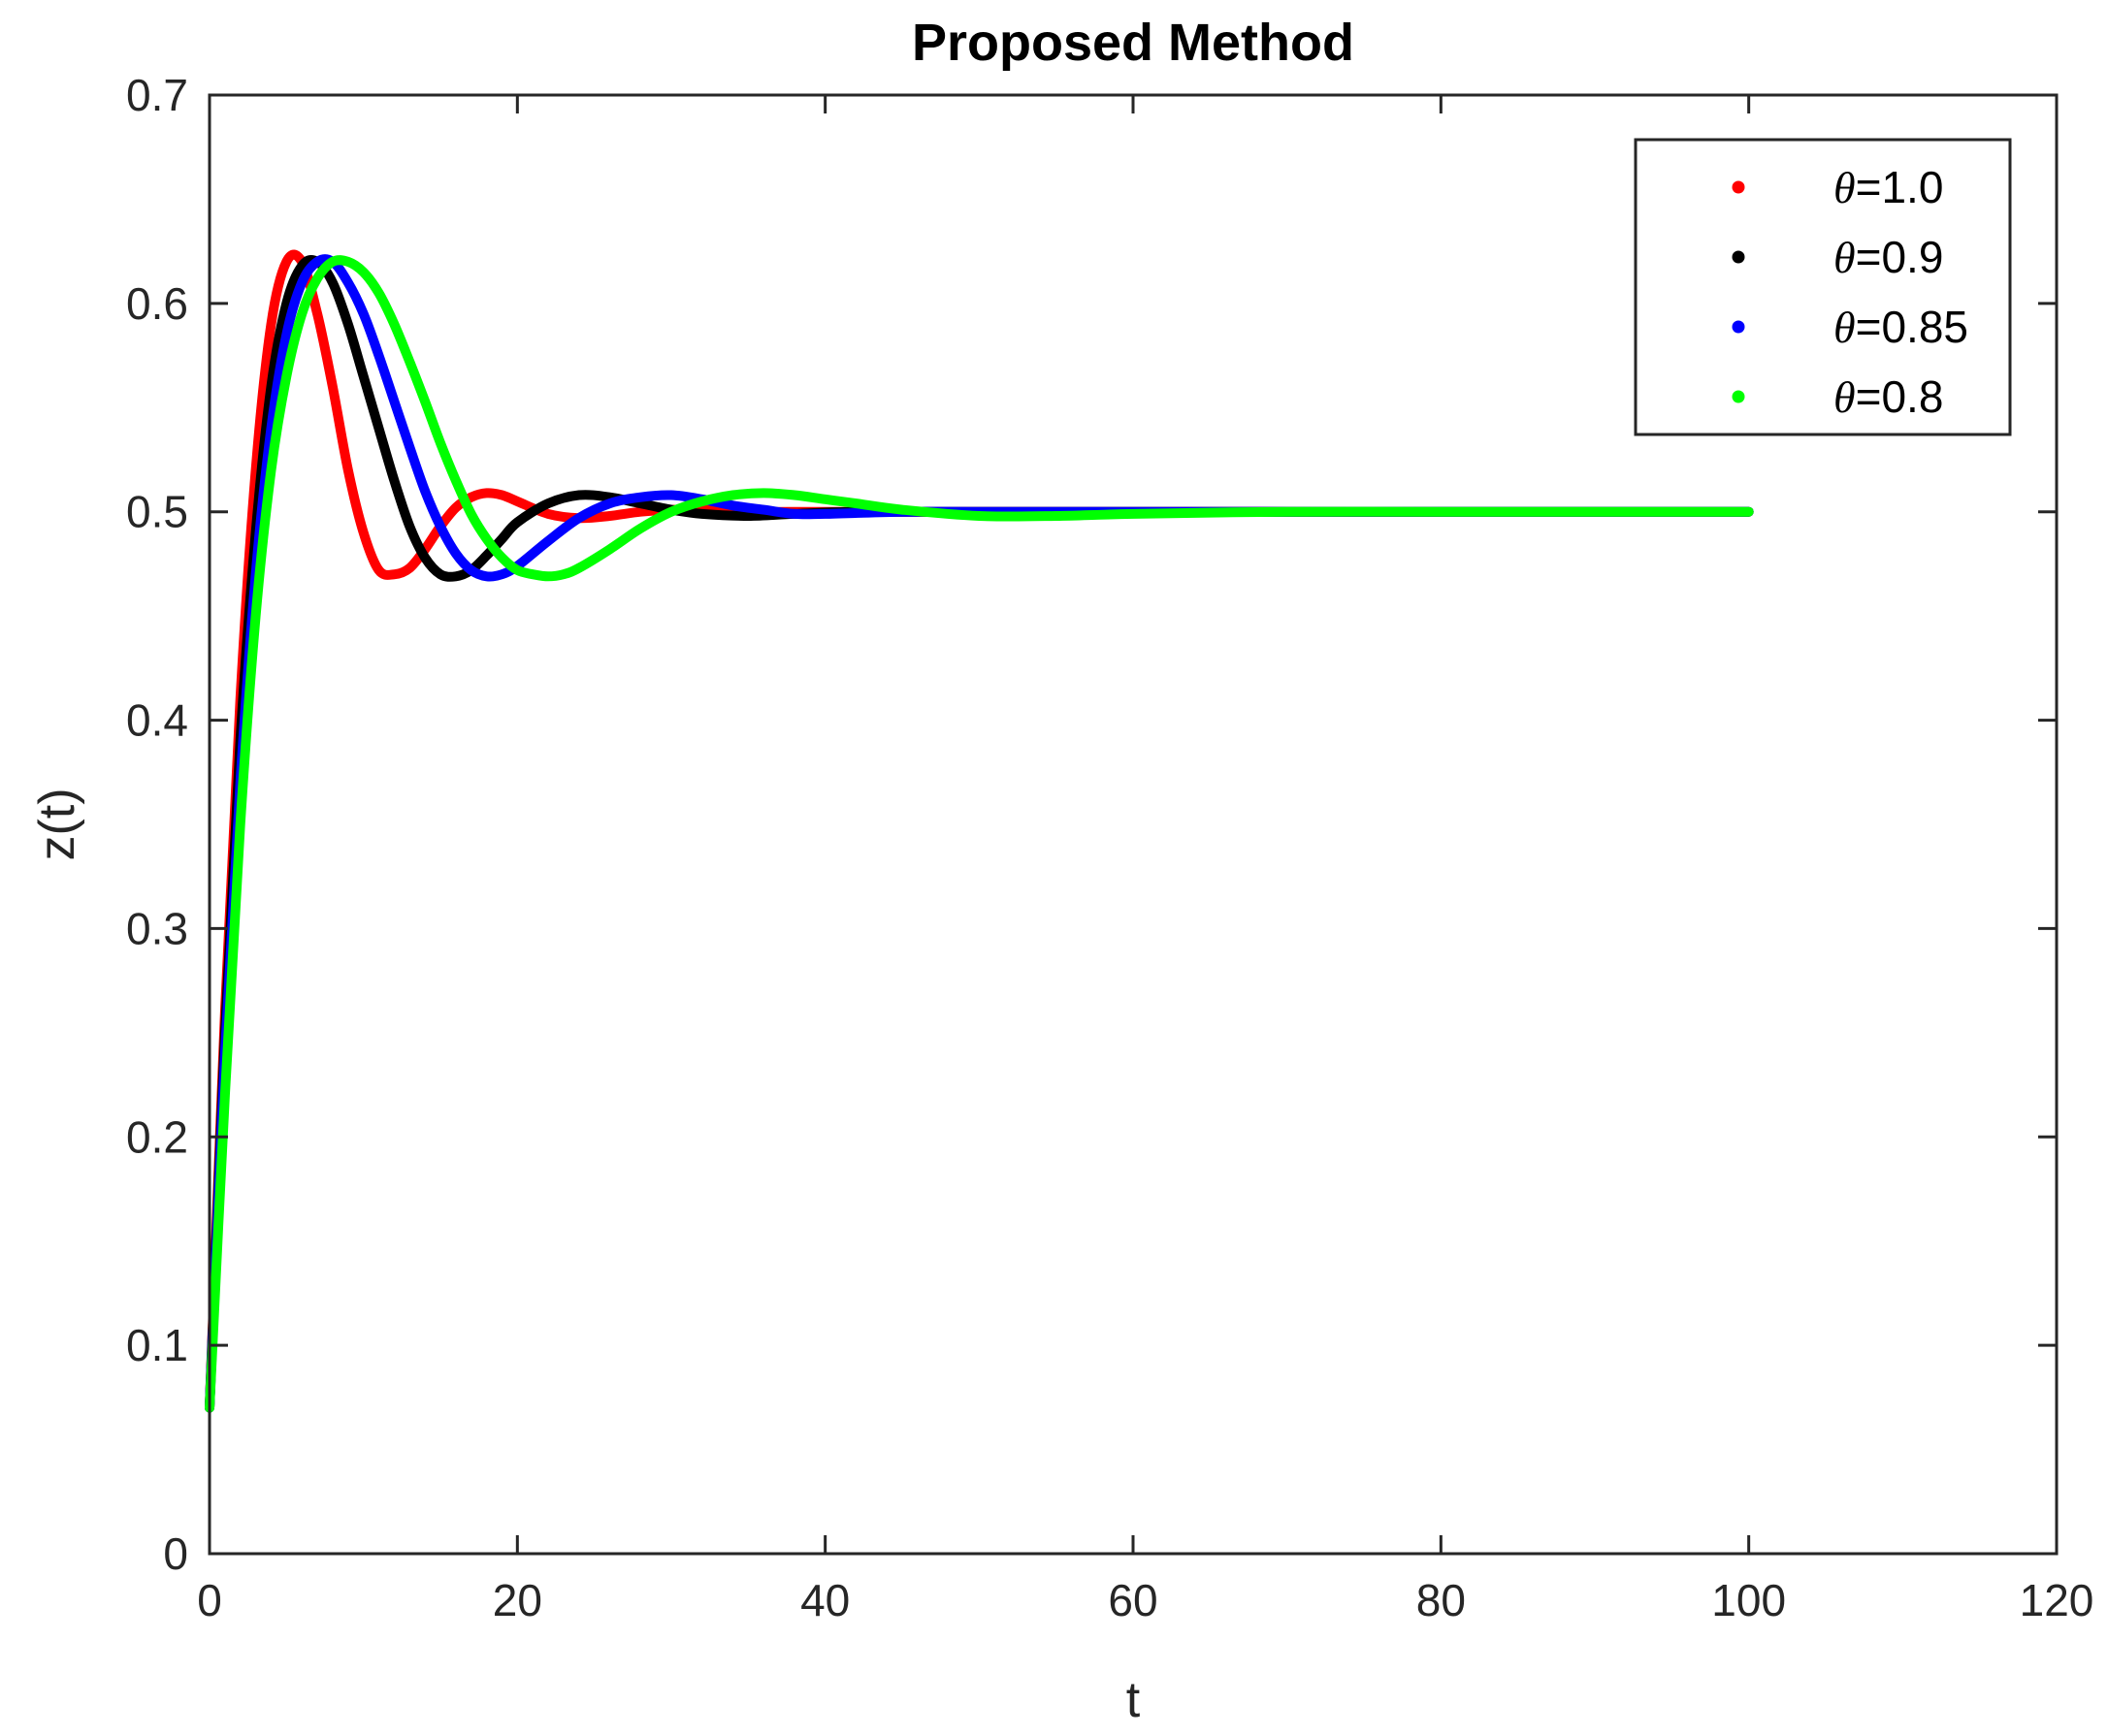 The width and height of the screenshot is (2108, 1736). I want to click on y-tick-label: 0.4, so click(157, 720).